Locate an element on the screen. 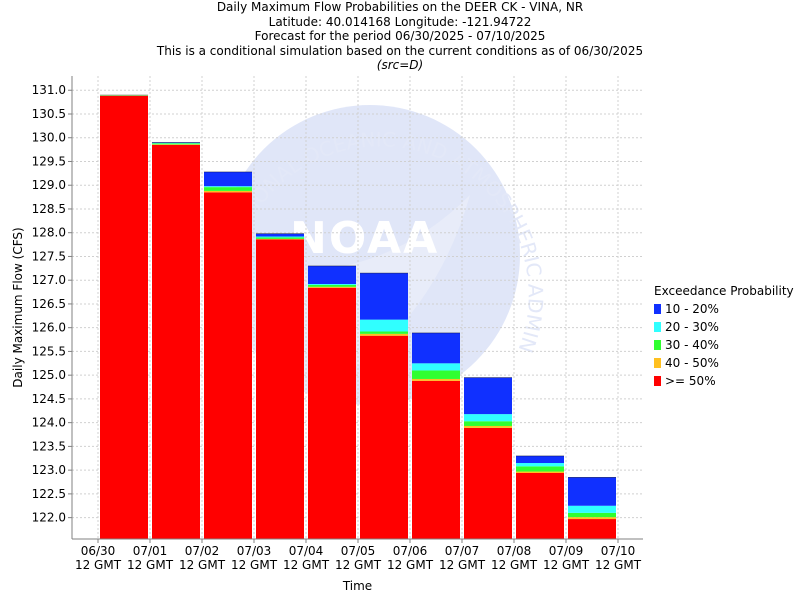 The width and height of the screenshot is (800, 600). x-tick-label-date: 07/03 is located at coordinates (254, 551).